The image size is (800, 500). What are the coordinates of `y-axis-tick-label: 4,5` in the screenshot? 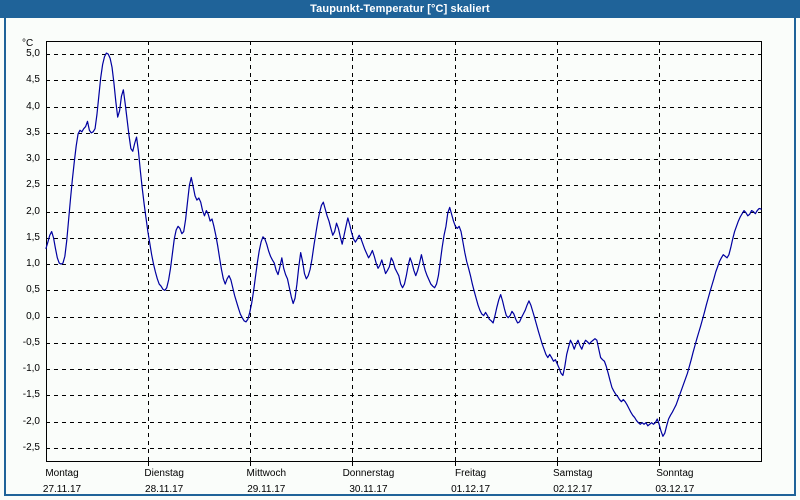 It's located at (33, 79).